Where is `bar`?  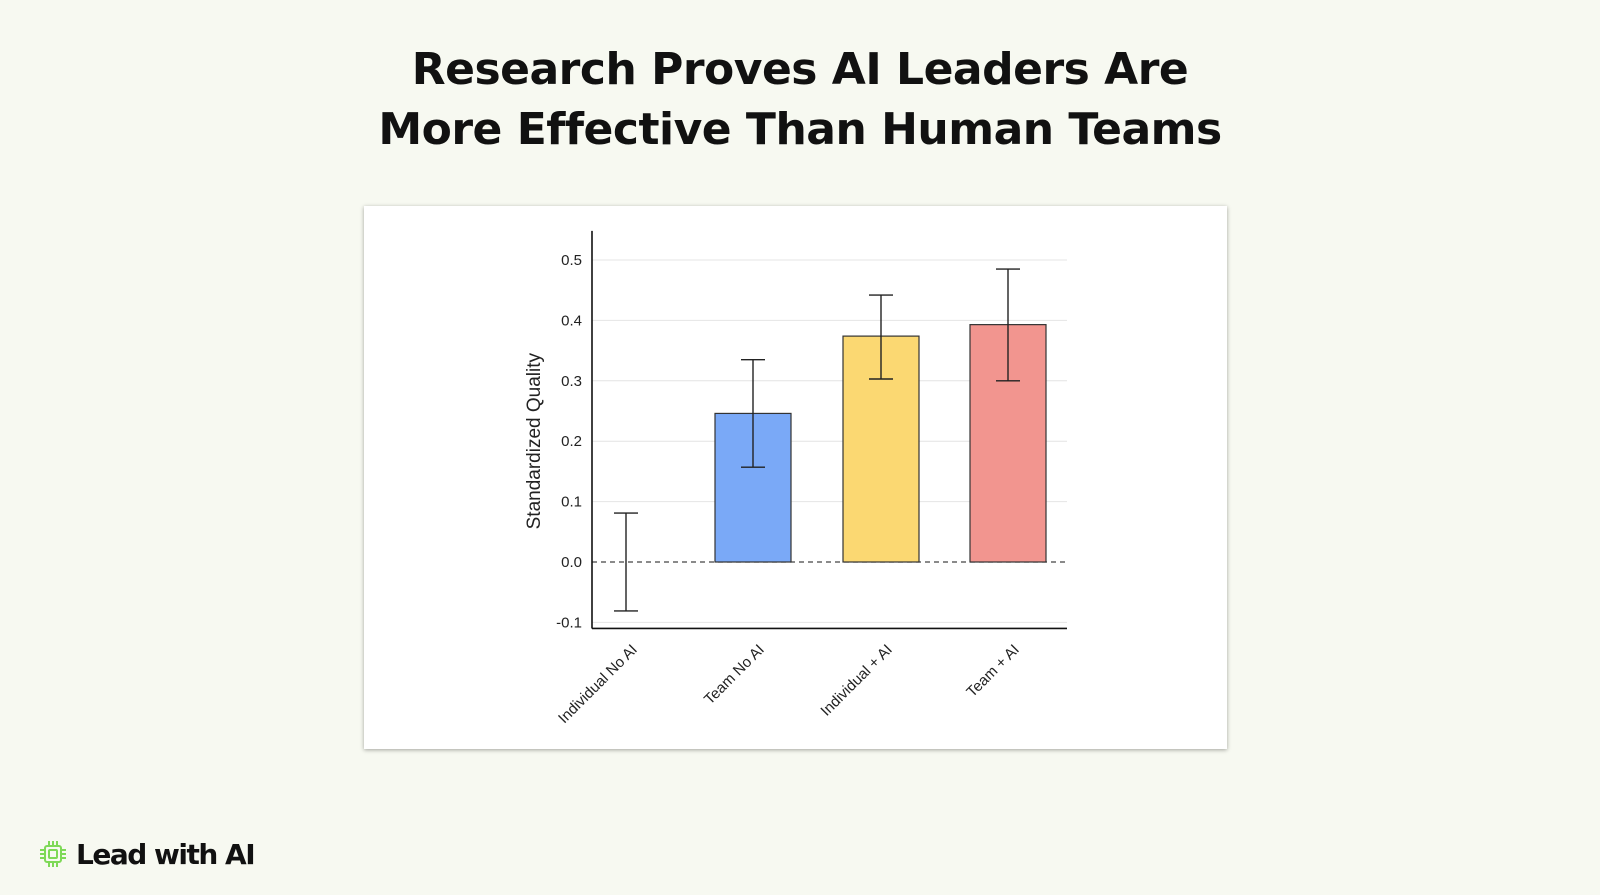 bar is located at coordinates (881, 449).